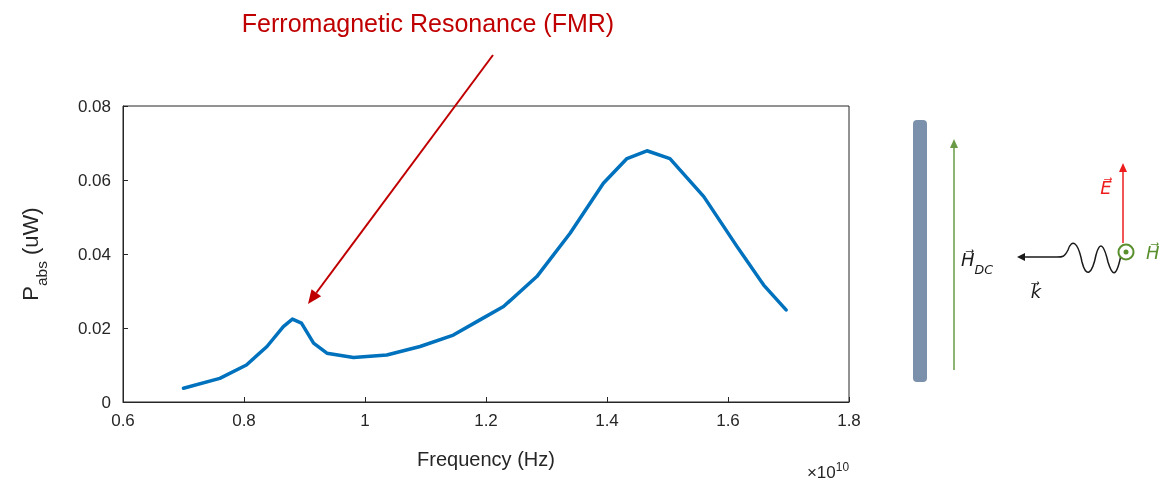 The height and width of the screenshot is (486, 1162). I want to click on y-tick-label: 0.08, so click(94, 106).